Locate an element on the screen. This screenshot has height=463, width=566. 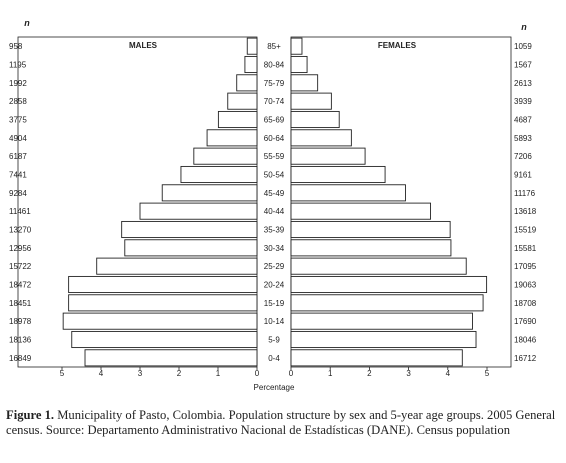
male-count-label: 18451 is located at coordinates (20, 303).